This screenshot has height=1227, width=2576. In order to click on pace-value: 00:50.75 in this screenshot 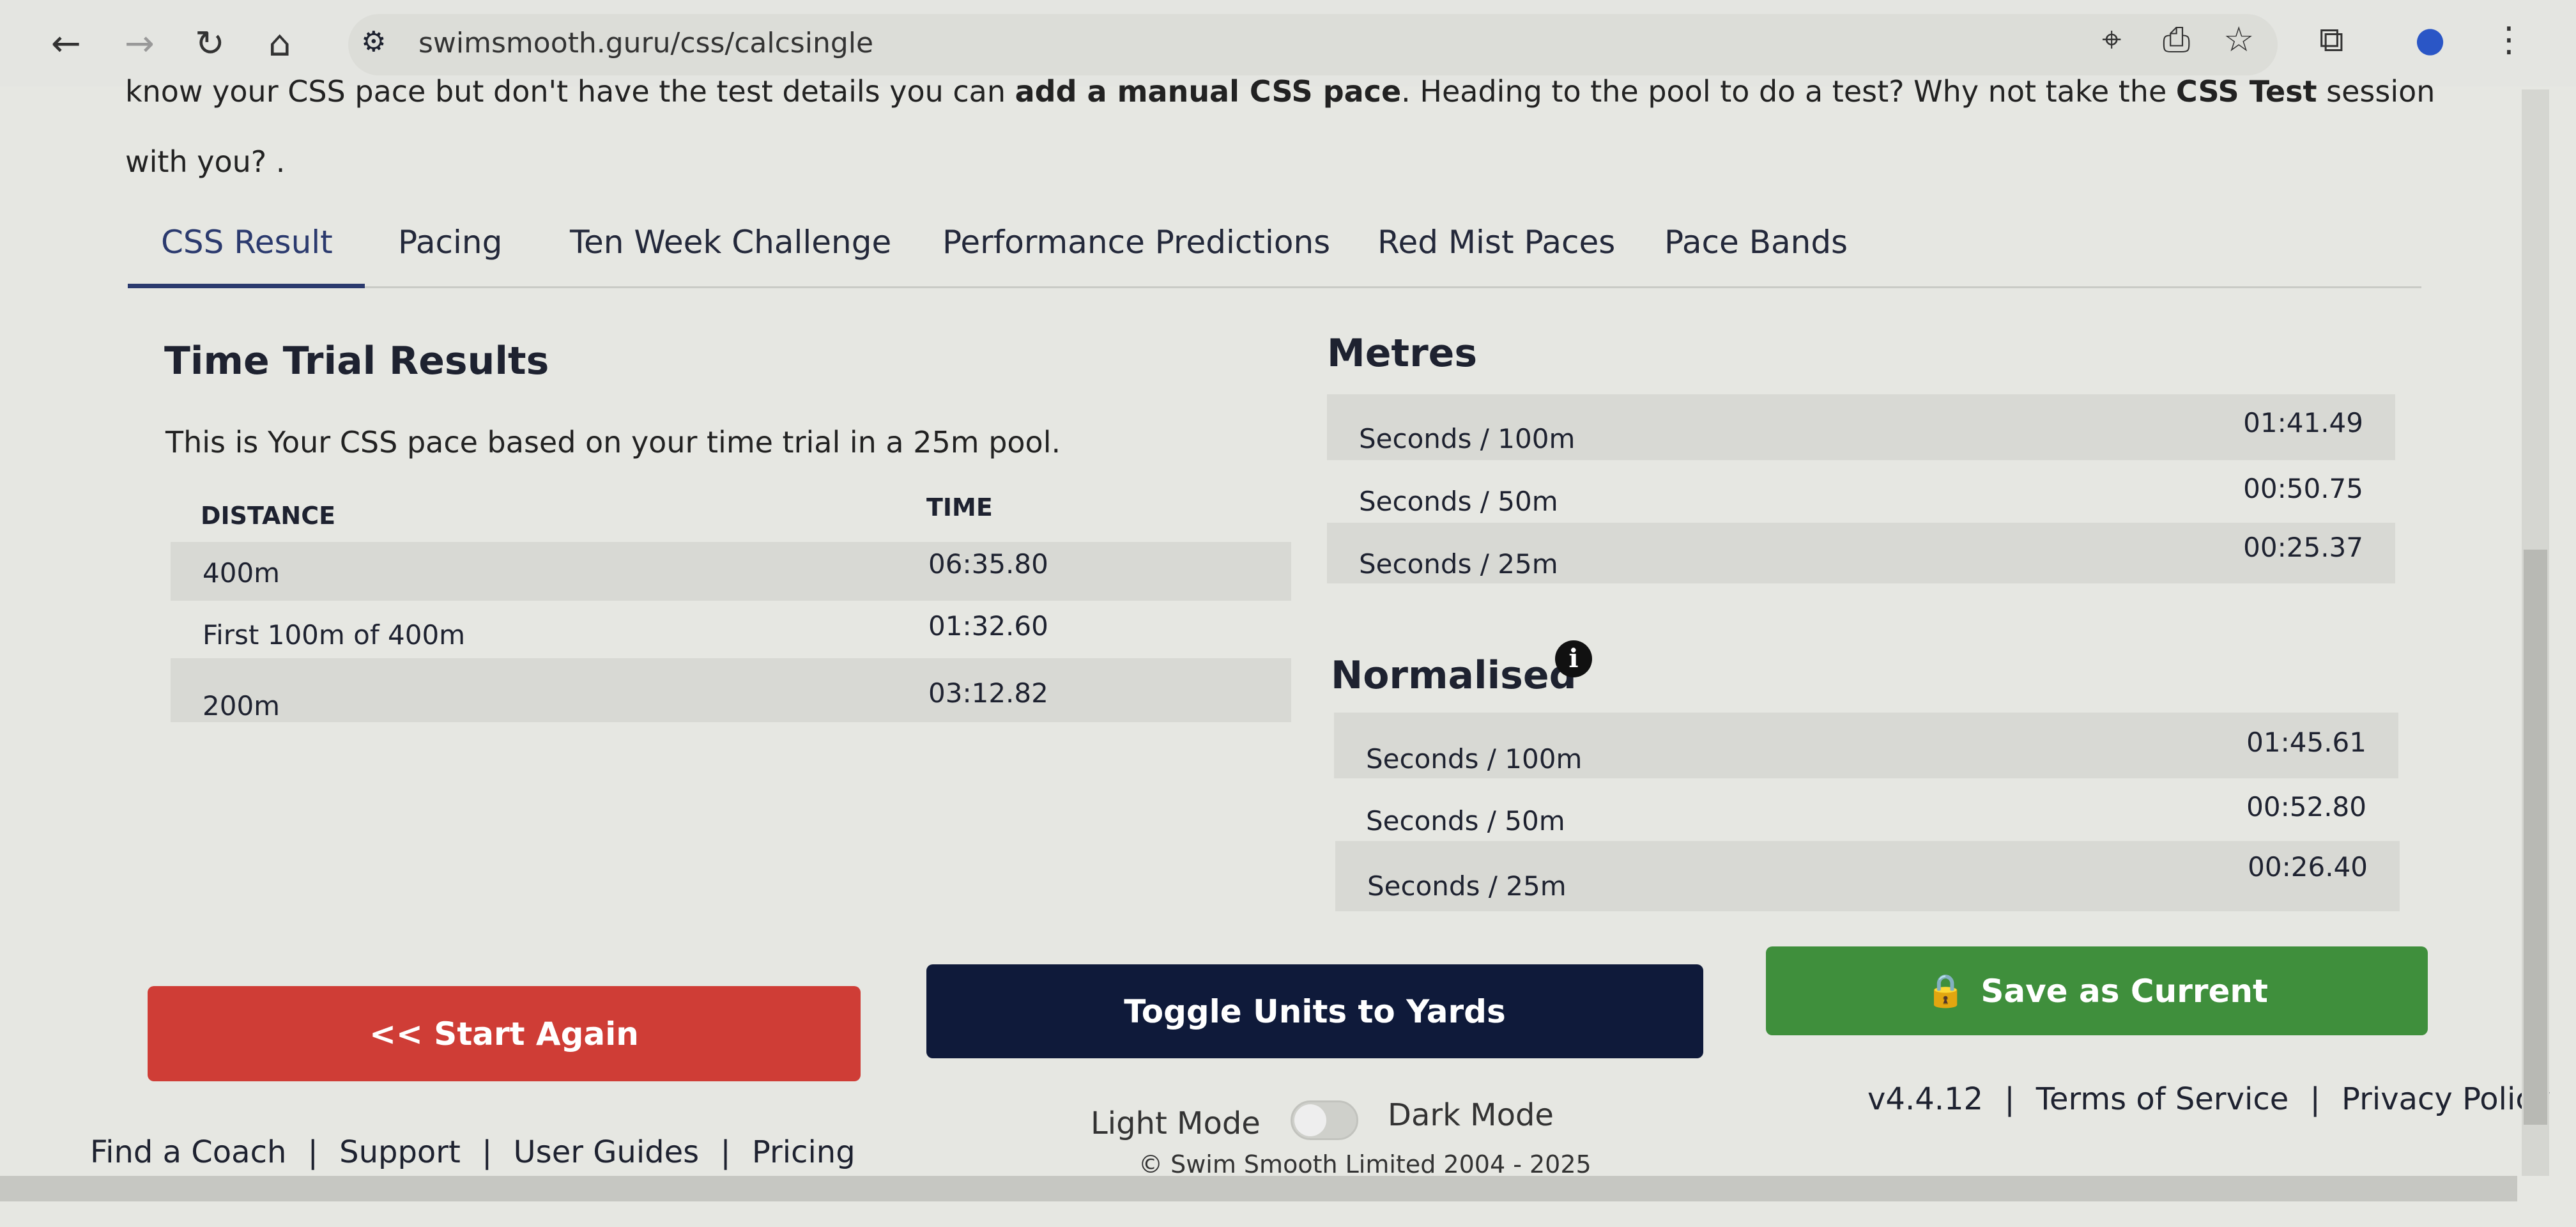, I will do `click(2303, 489)`.